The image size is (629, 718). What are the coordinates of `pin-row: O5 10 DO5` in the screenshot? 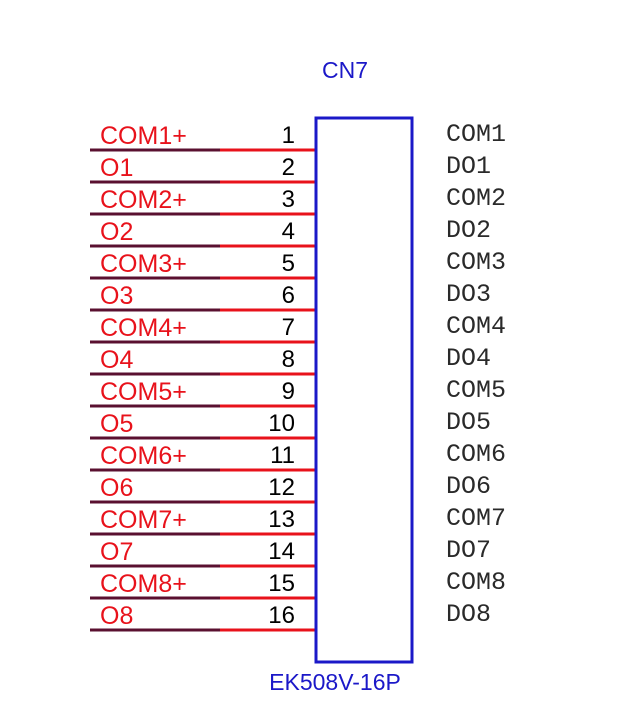 It's located at (290, 424).